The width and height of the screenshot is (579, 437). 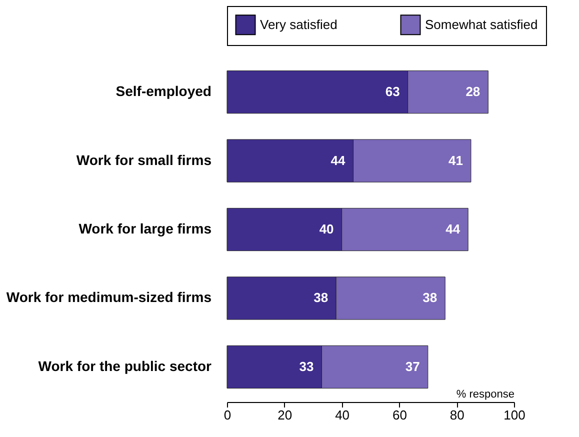 I want to click on legend-label: Very satisfied, so click(x=299, y=24).